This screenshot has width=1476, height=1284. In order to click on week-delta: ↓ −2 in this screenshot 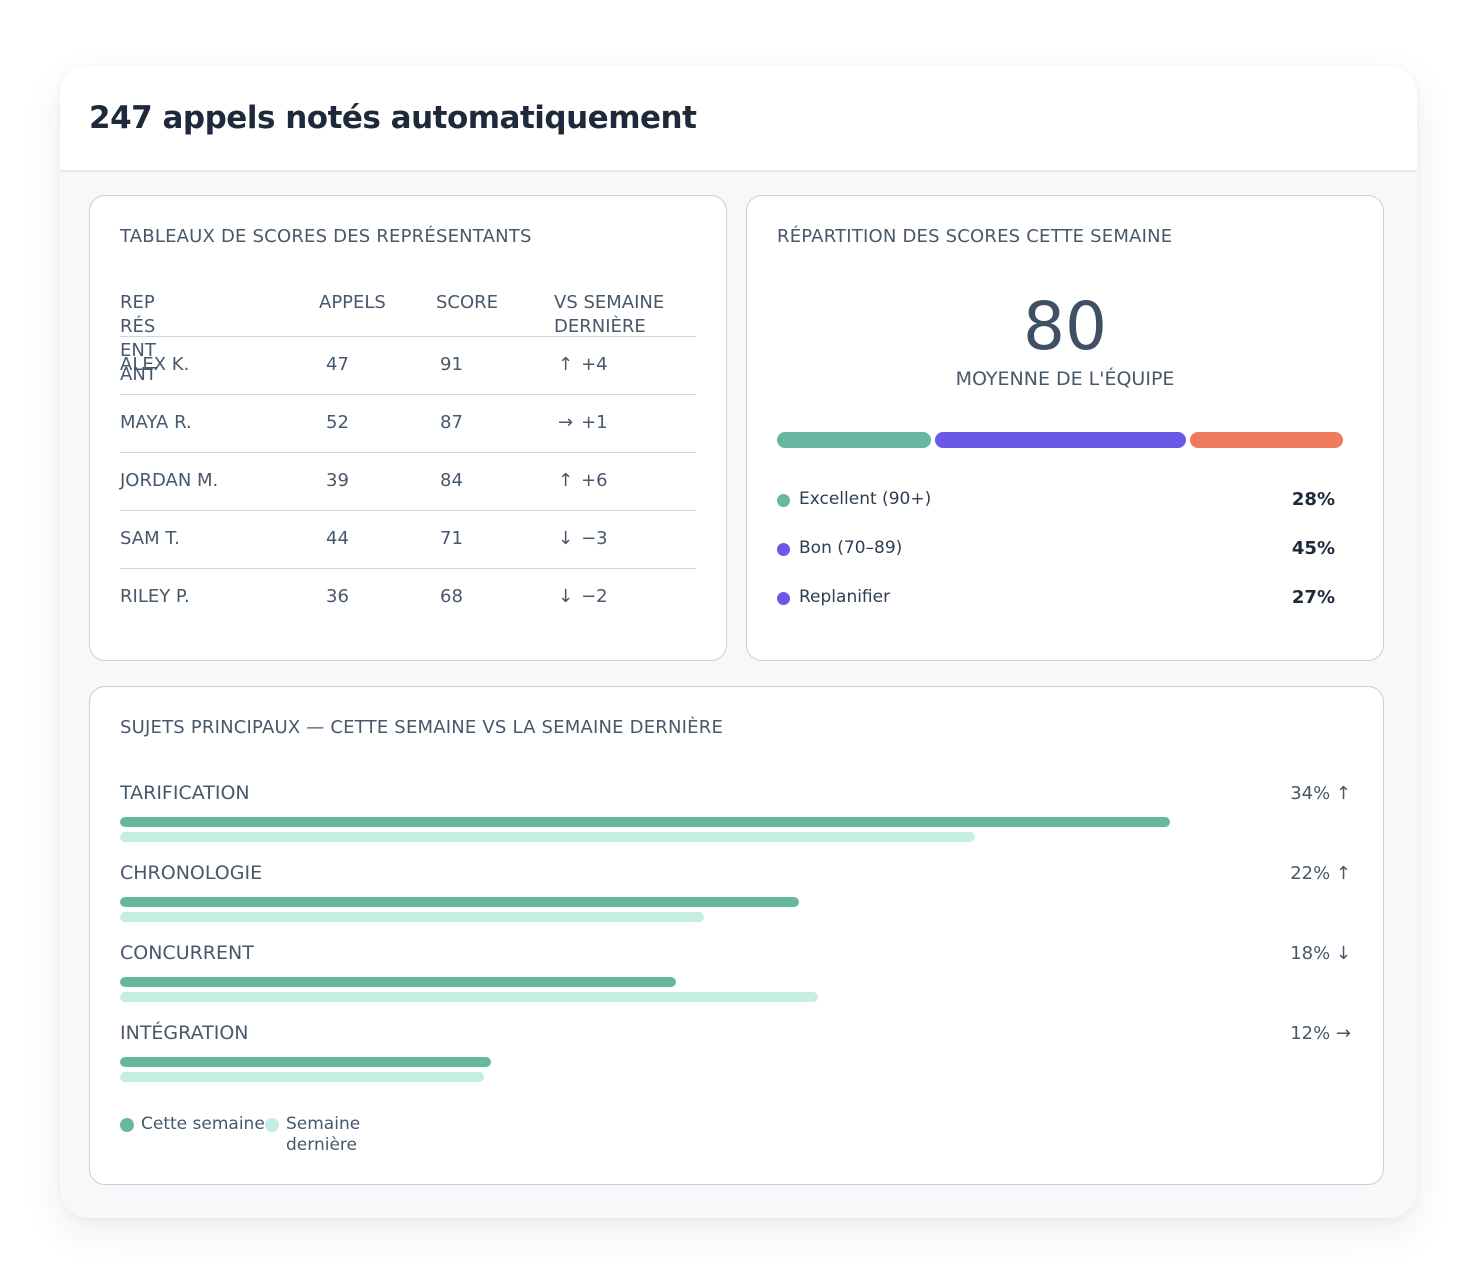, I will do `click(583, 596)`.